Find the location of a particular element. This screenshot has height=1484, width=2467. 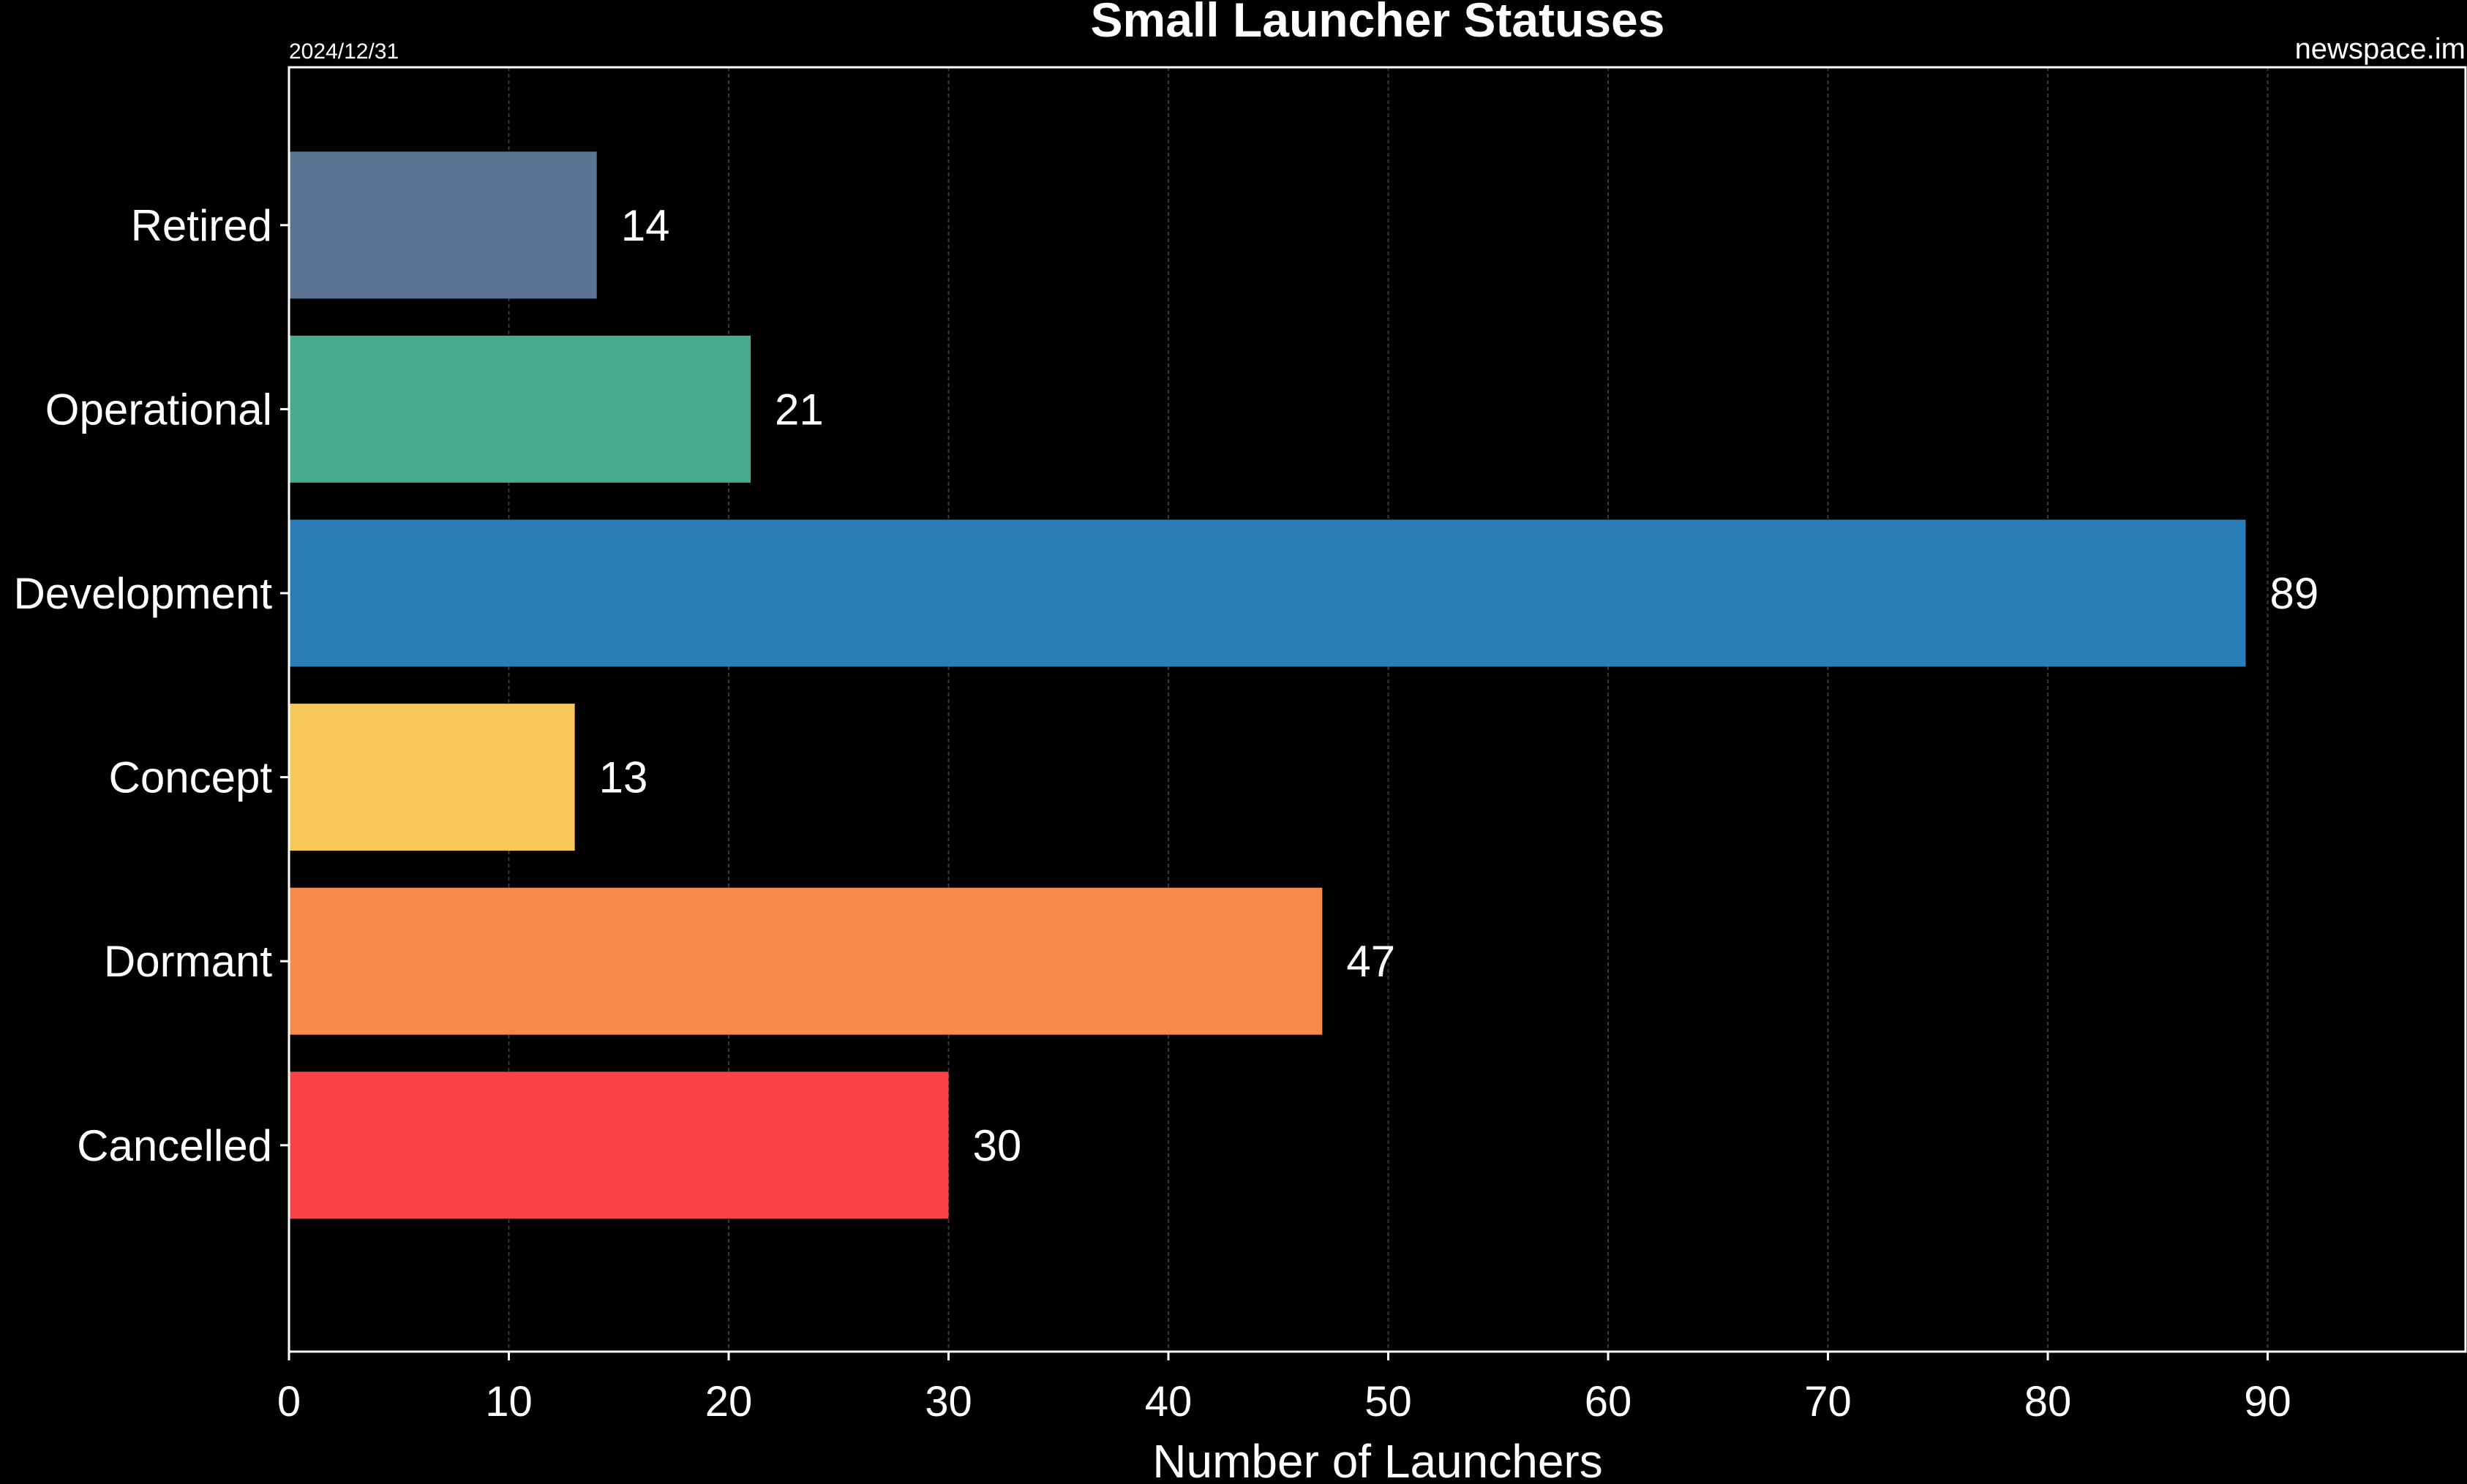

x-tick-label-70: 70 is located at coordinates (1828, 1401).